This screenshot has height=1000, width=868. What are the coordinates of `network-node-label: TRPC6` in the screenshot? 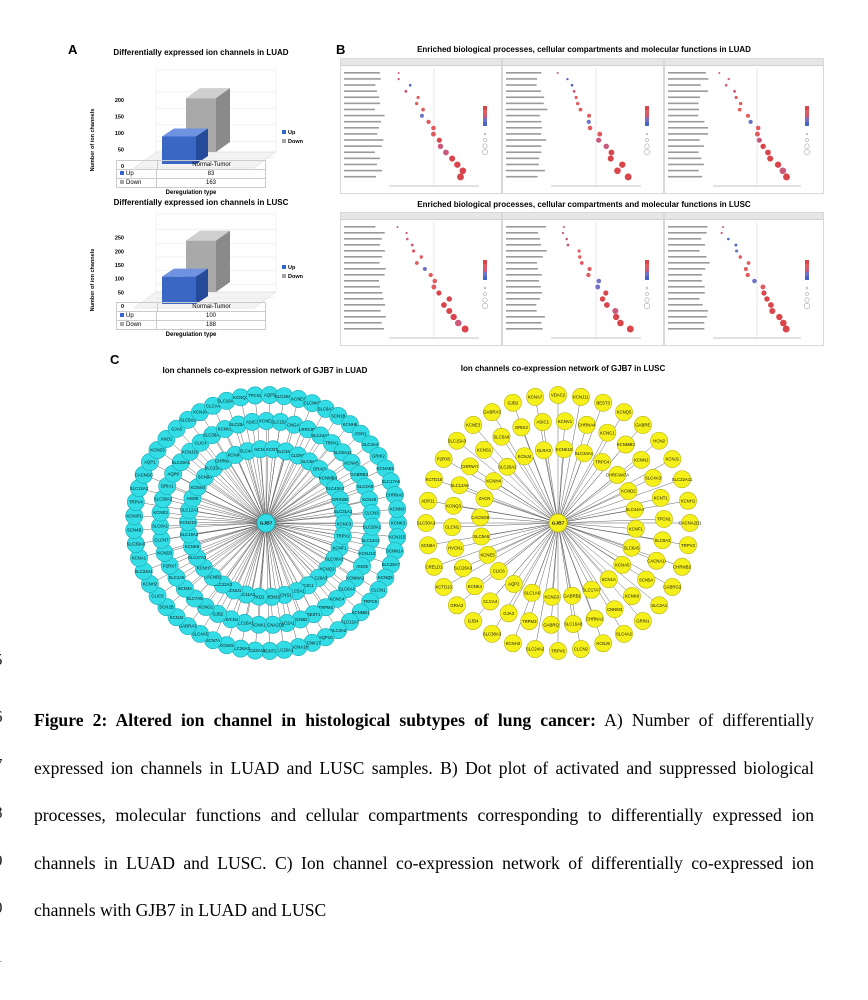 It's located at (370, 601).